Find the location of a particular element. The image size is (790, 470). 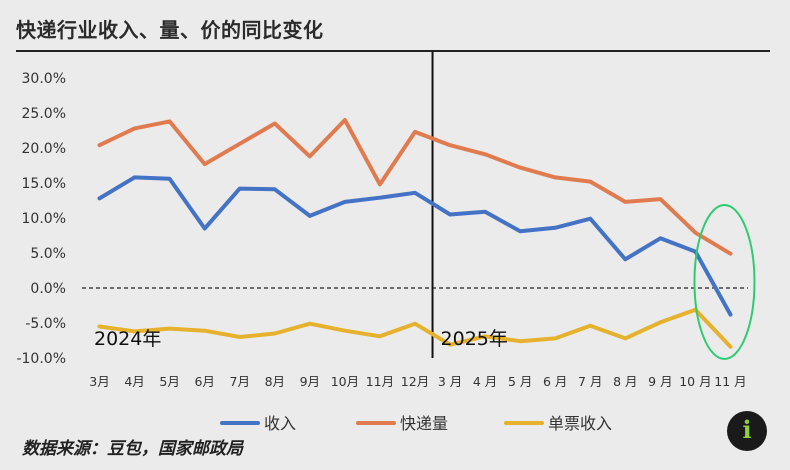

x-tick-label: 10 月 is located at coordinates (695, 381).